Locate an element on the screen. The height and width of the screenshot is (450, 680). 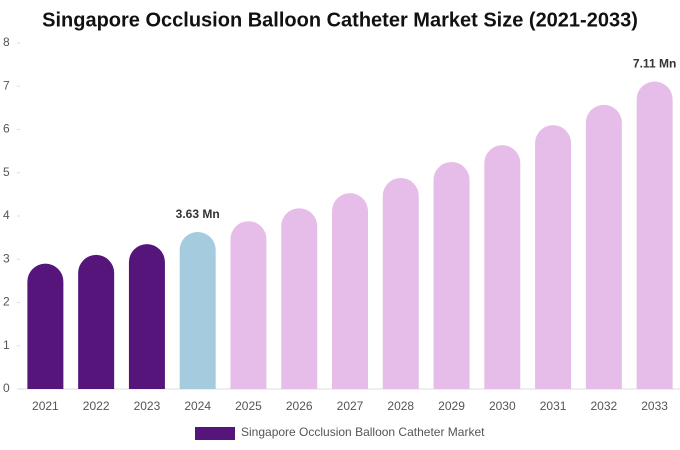
y-tick-label: 6 is located at coordinates (6, 129).